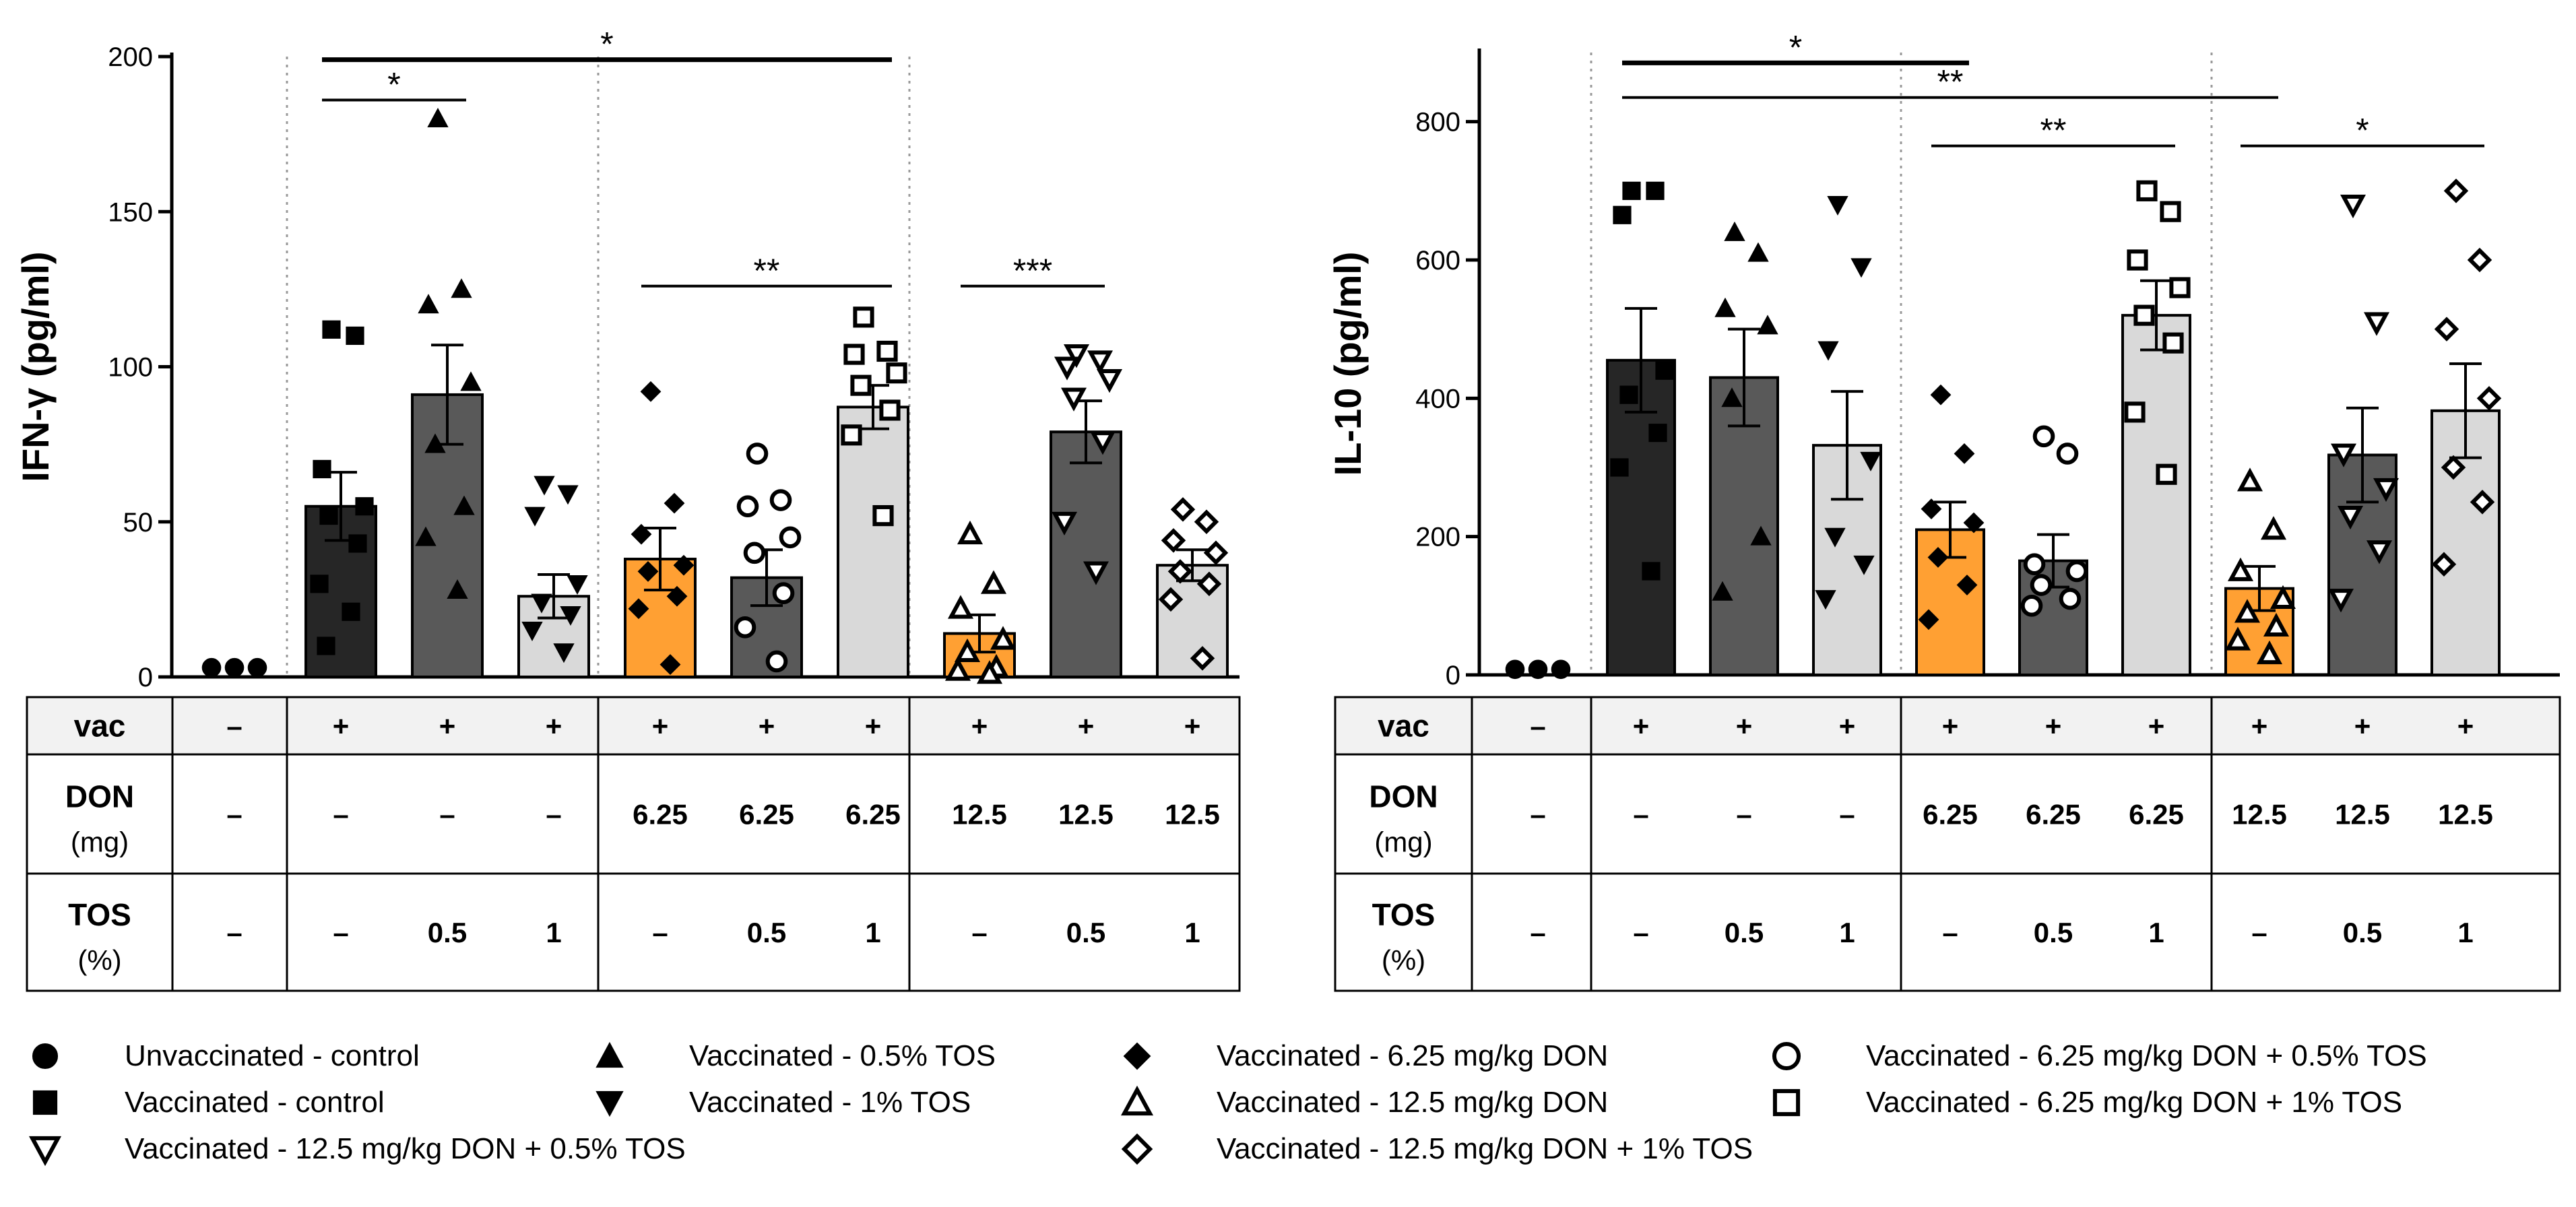 The width and height of the screenshot is (2576, 1207). I want to click on y-tick-label: 600, so click(1438, 260).